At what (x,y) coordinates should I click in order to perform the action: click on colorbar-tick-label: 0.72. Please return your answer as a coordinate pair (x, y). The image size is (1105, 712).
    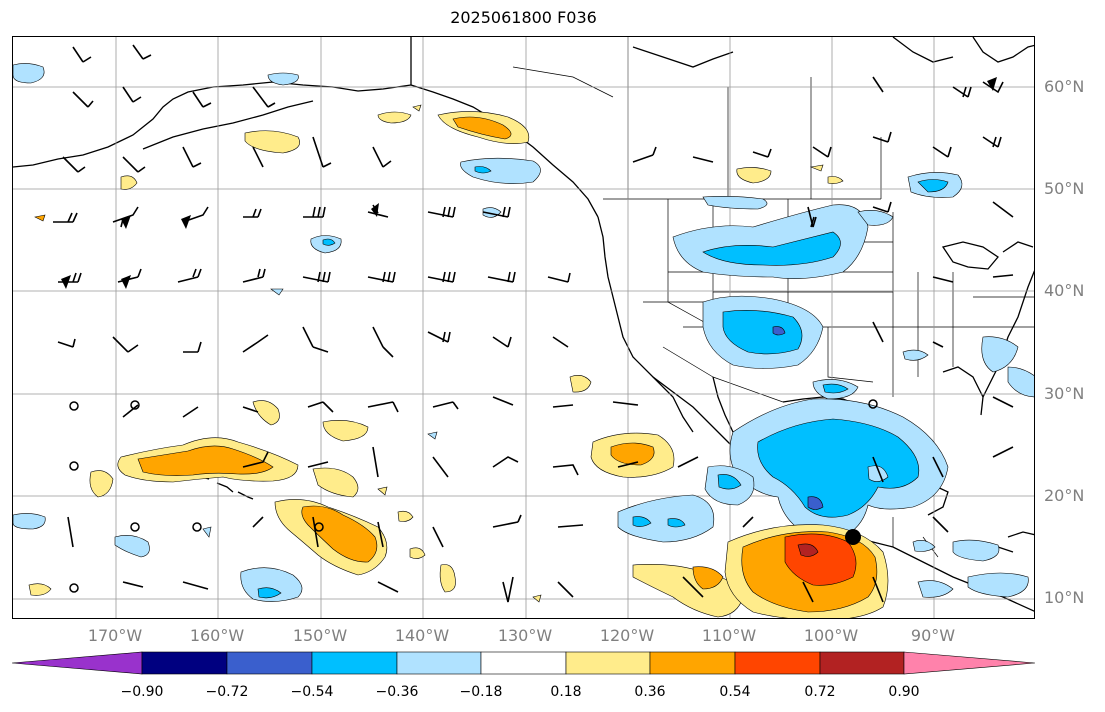
    Looking at the image, I should click on (820, 692).